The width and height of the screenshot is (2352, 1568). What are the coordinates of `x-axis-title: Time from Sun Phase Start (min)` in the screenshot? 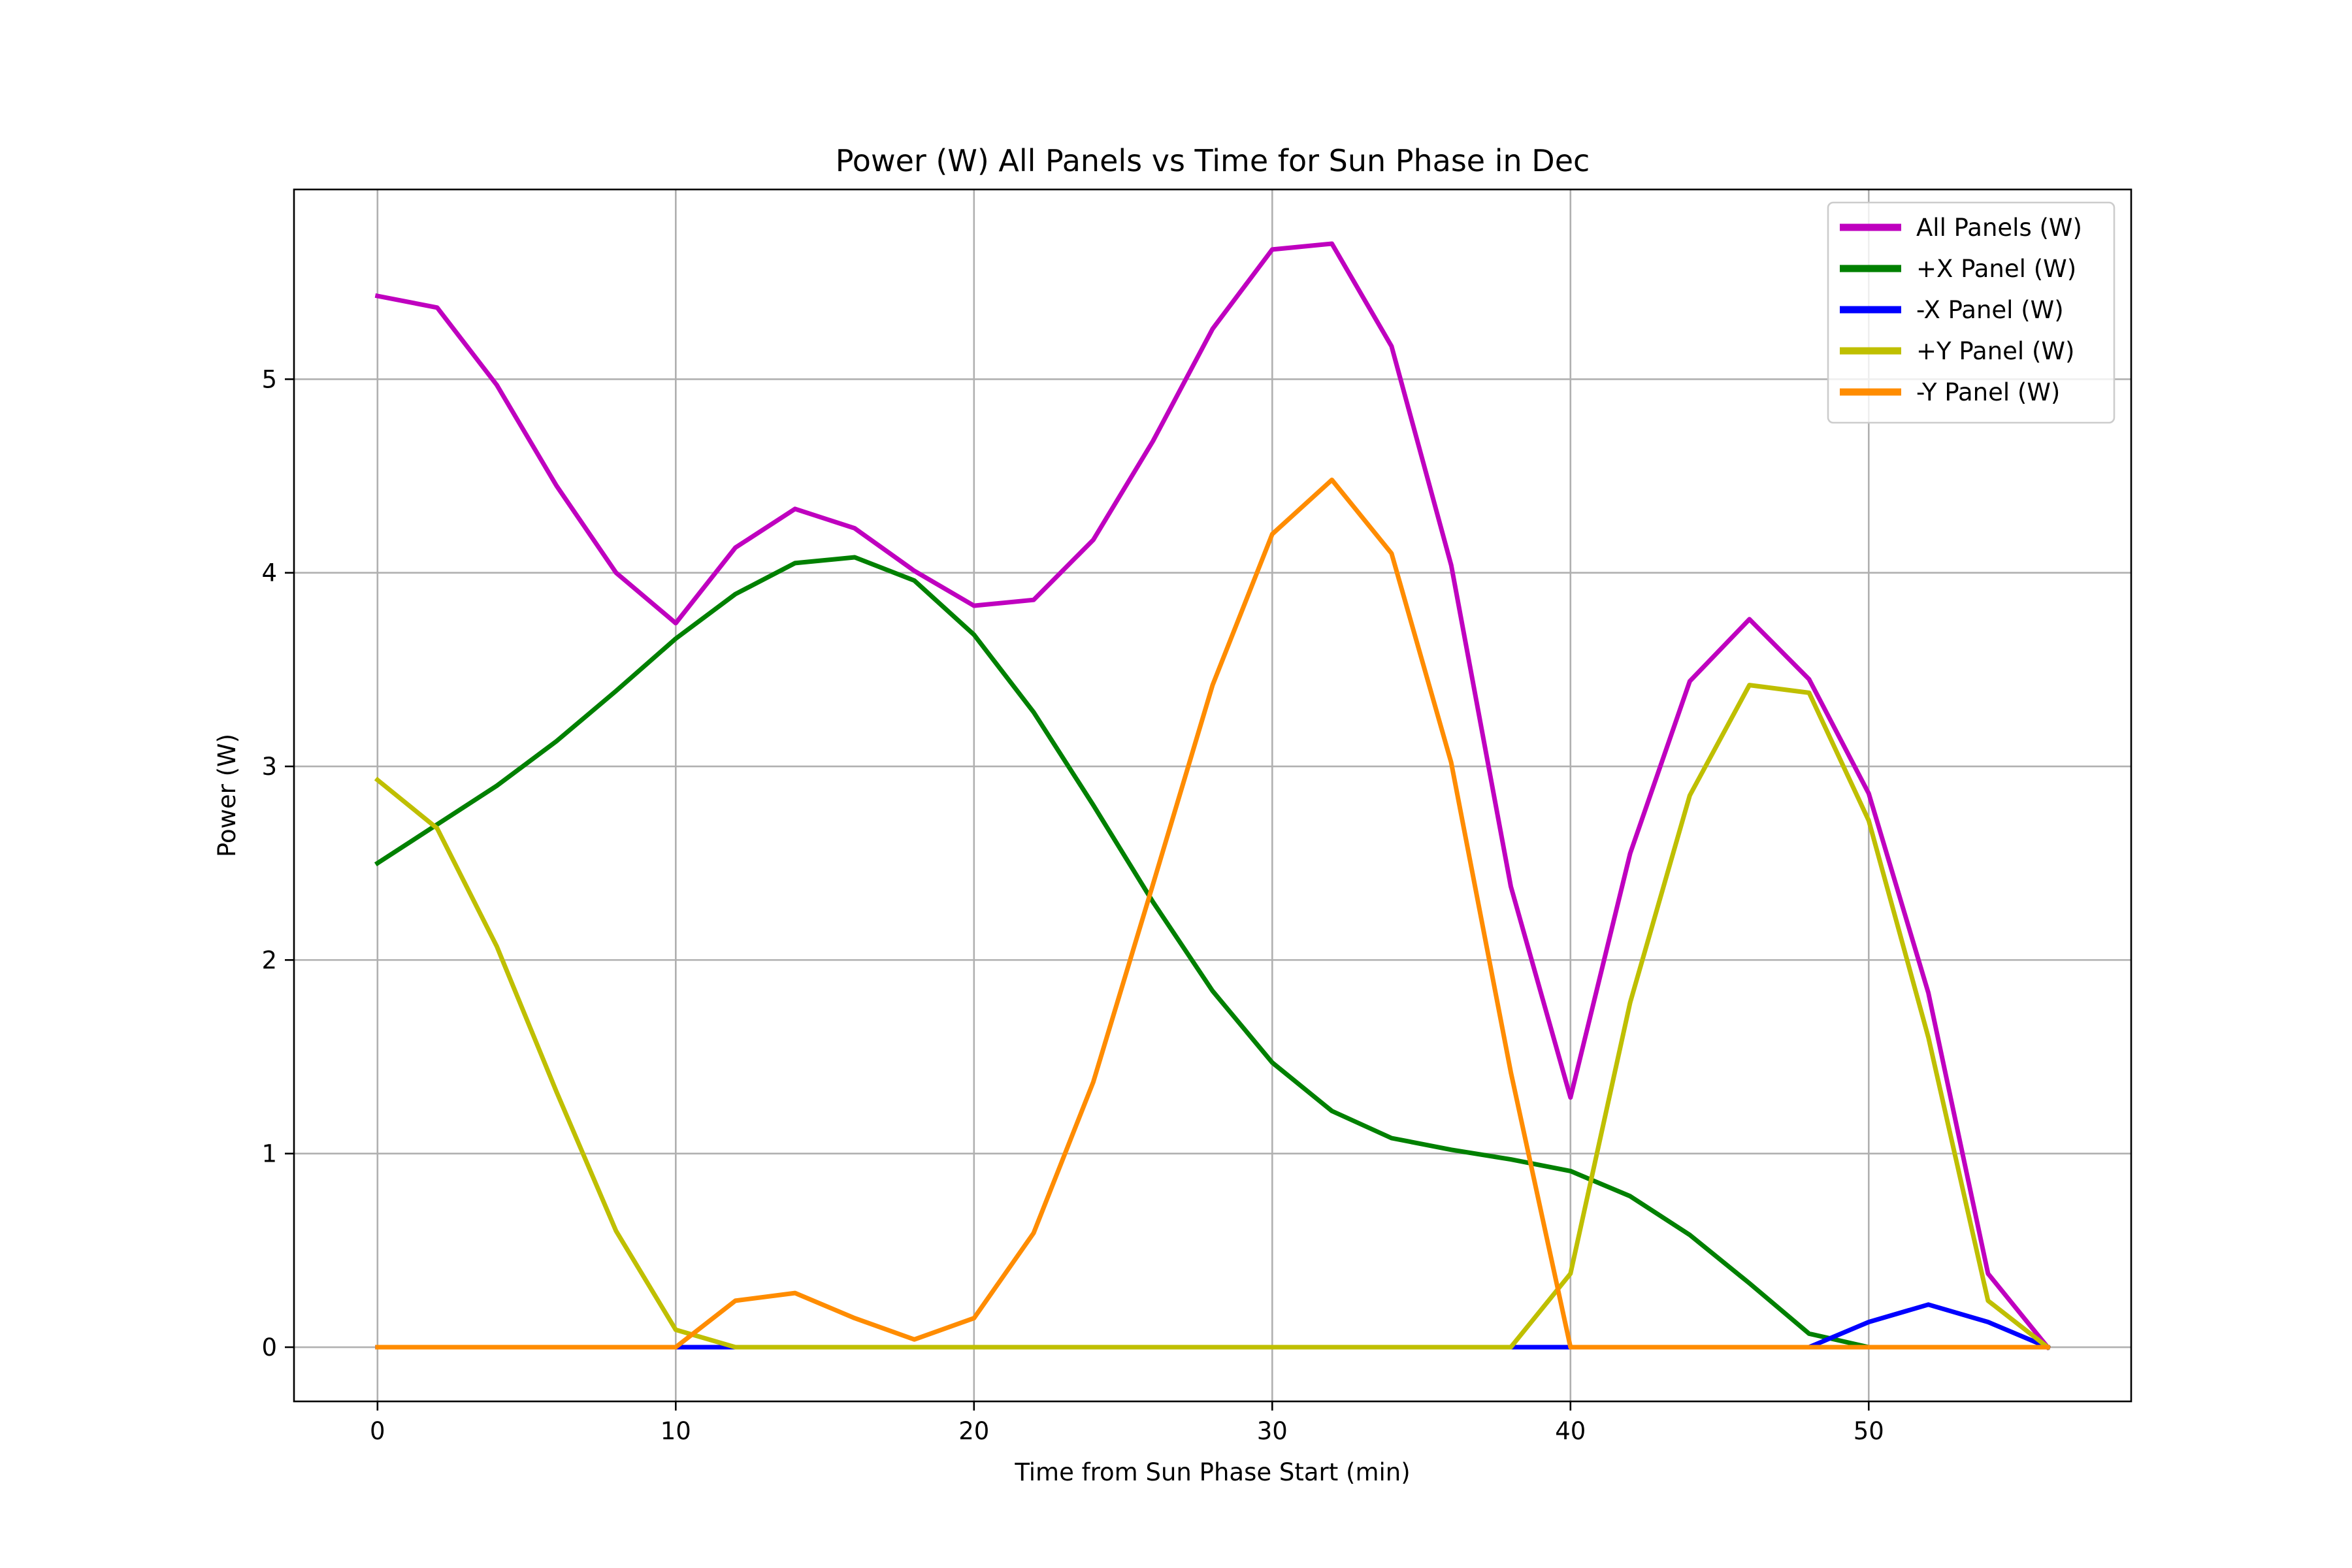 It's located at (1212, 1472).